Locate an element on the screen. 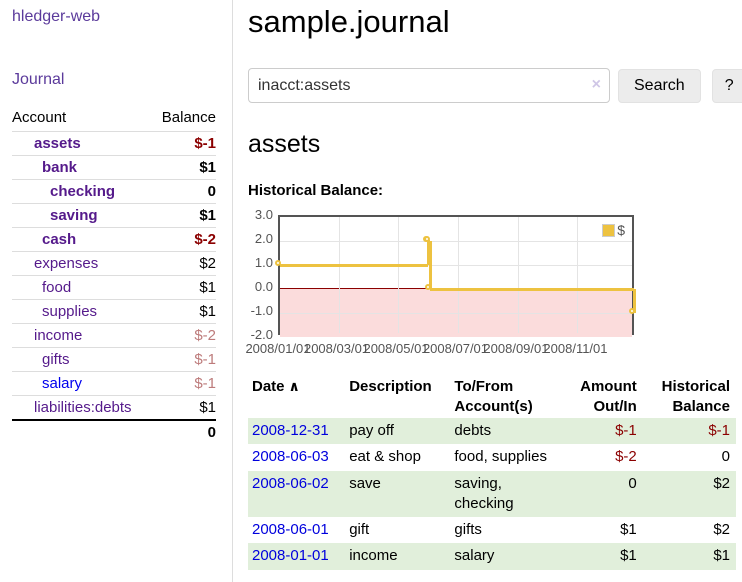  account-link: expenses is located at coordinates (66, 263).